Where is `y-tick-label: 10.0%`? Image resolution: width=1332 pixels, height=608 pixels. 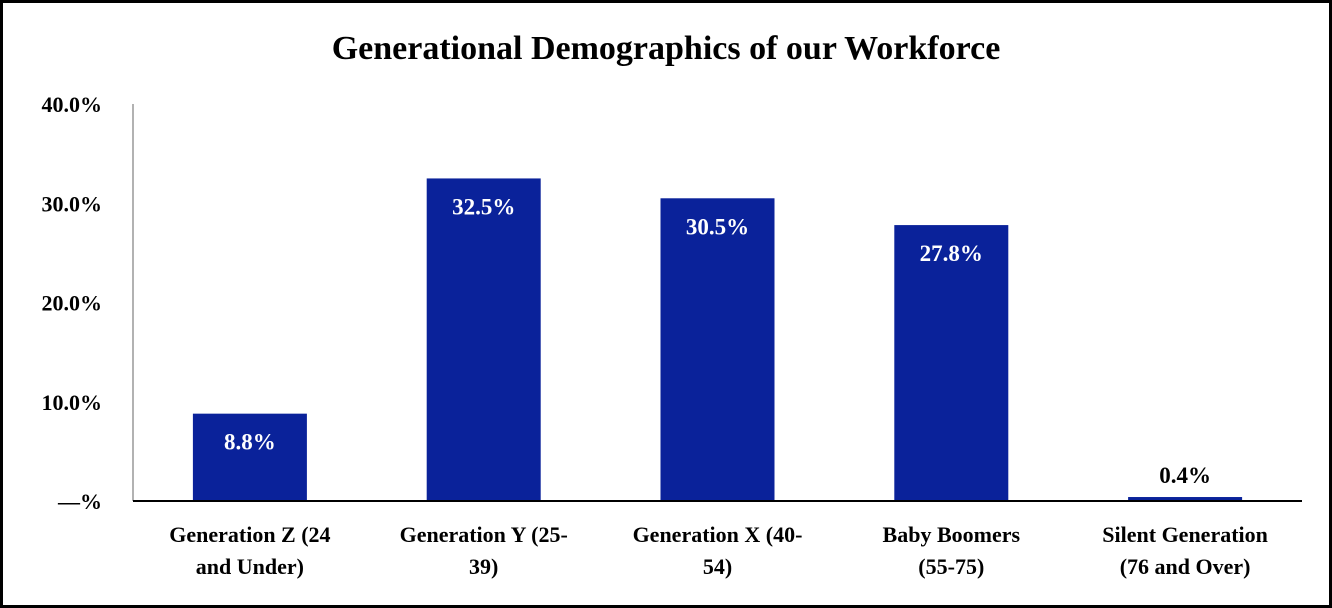 y-tick-label: 10.0% is located at coordinates (72, 402).